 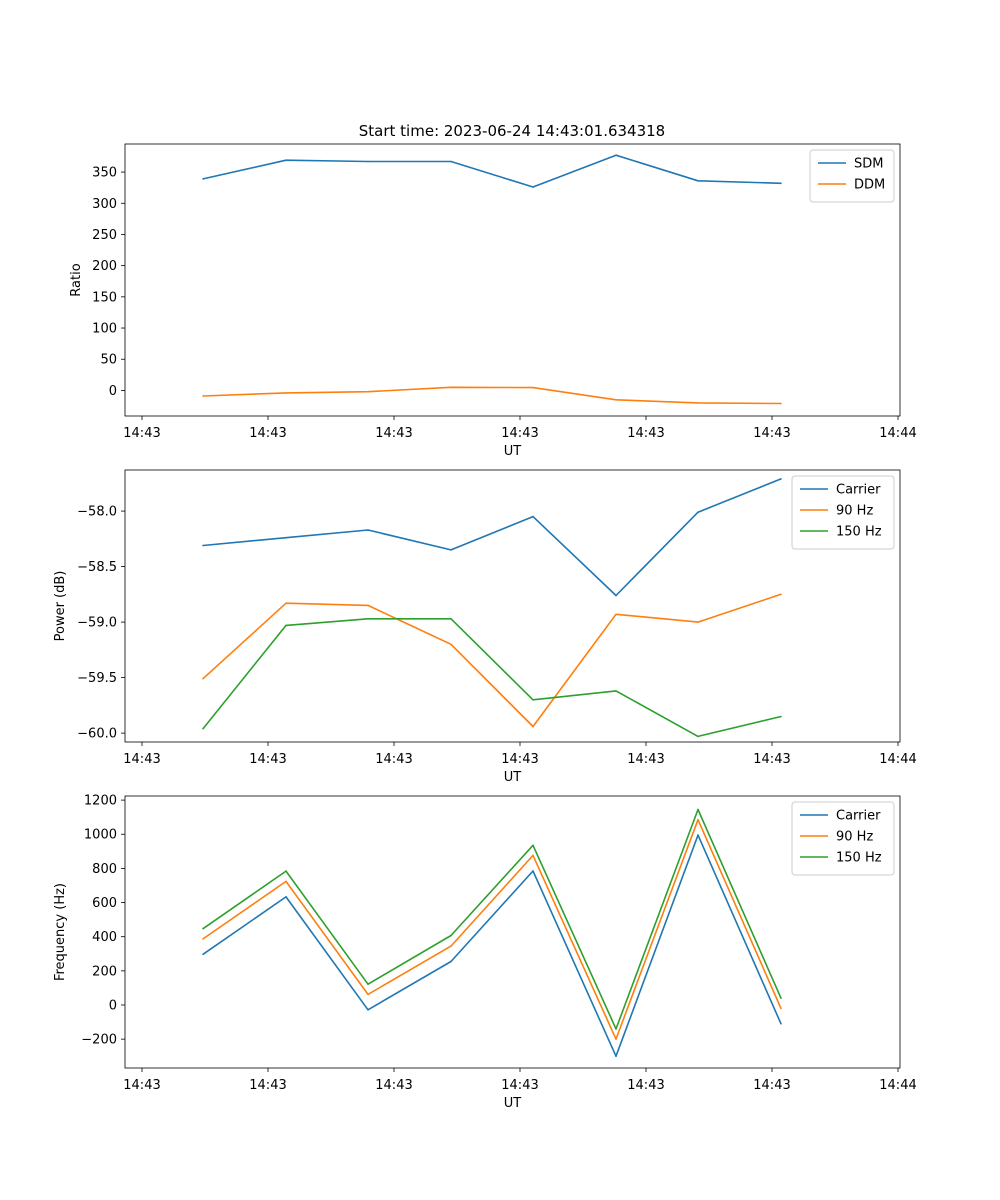 What do you see at coordinates (104, 266) in the screenshot?
I see `y-tick-label: 200` at bounding box center [104, 266].